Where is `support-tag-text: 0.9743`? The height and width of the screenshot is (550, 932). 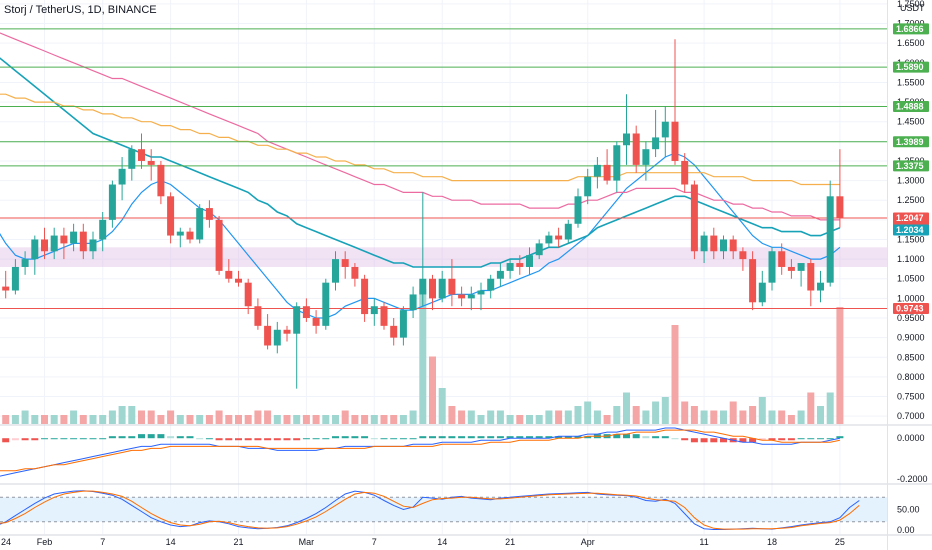 support-tag-text: 0.9743 is located at coordinates (910, 308).